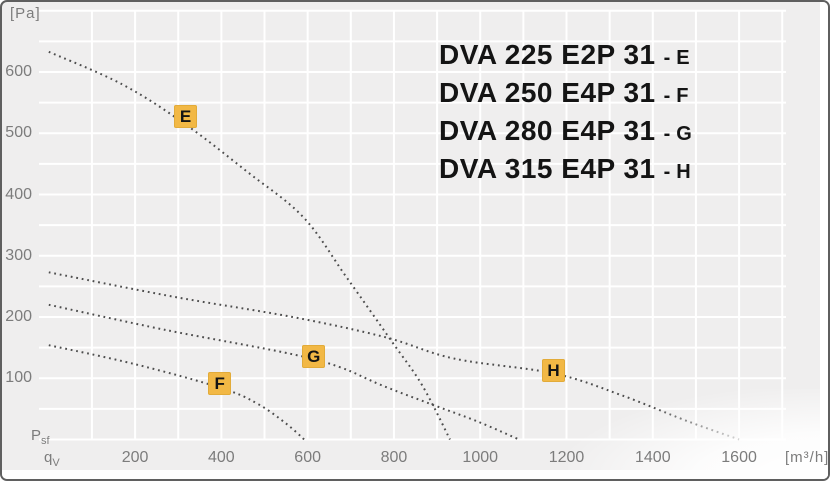  Describe the element at coordinates (566, 457) in the screenshot. I see `x-tick-label: 1200` at that location.